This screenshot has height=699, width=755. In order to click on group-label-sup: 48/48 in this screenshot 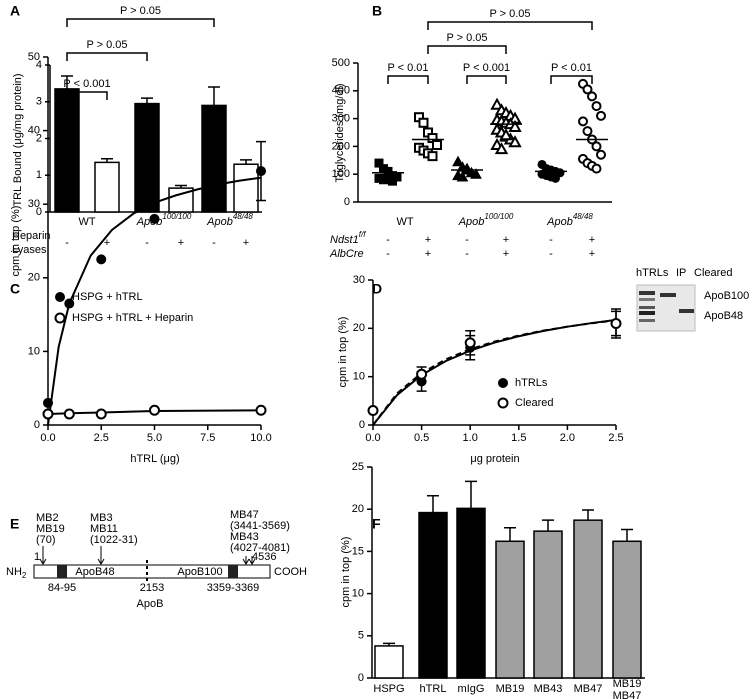, I will do `click(583, 216)`.